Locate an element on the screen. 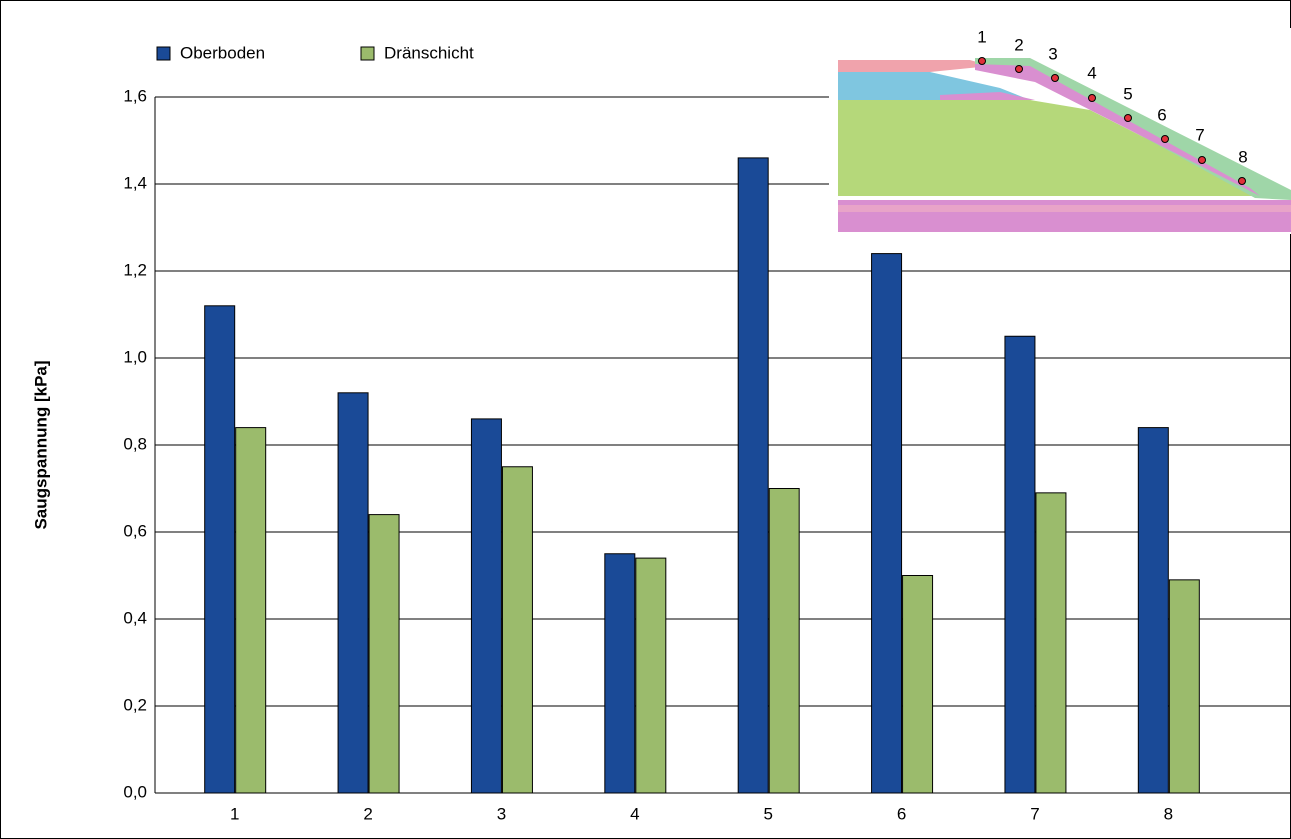  y-tick-label: 0,2 is located at coordinates (135, 704).